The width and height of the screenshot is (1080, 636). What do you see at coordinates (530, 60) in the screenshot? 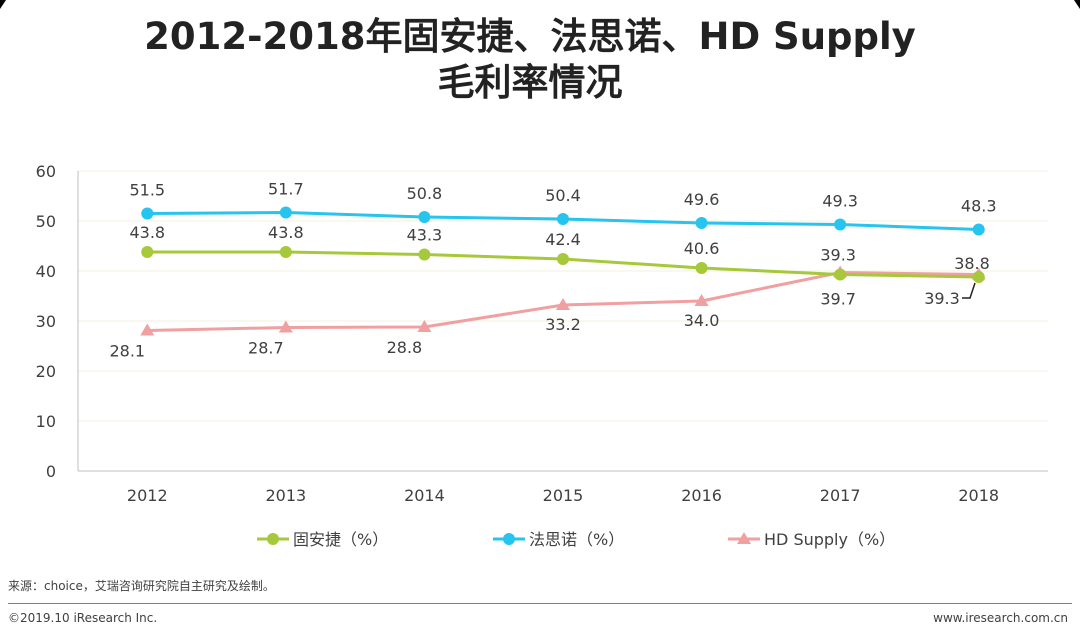
I see `chart-title: 2012-2018年固安捷、法思诺、HD Supply 毛利率情况` at bounding box center [530, 60].